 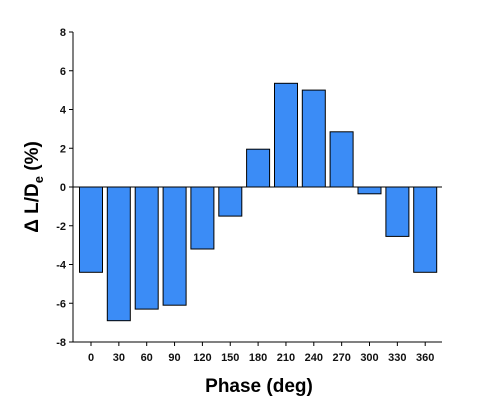 What do you see at coordinates (61, 266) in the screenshot?
I see `y-tick-label: -4` at bounding box center [61, 266].